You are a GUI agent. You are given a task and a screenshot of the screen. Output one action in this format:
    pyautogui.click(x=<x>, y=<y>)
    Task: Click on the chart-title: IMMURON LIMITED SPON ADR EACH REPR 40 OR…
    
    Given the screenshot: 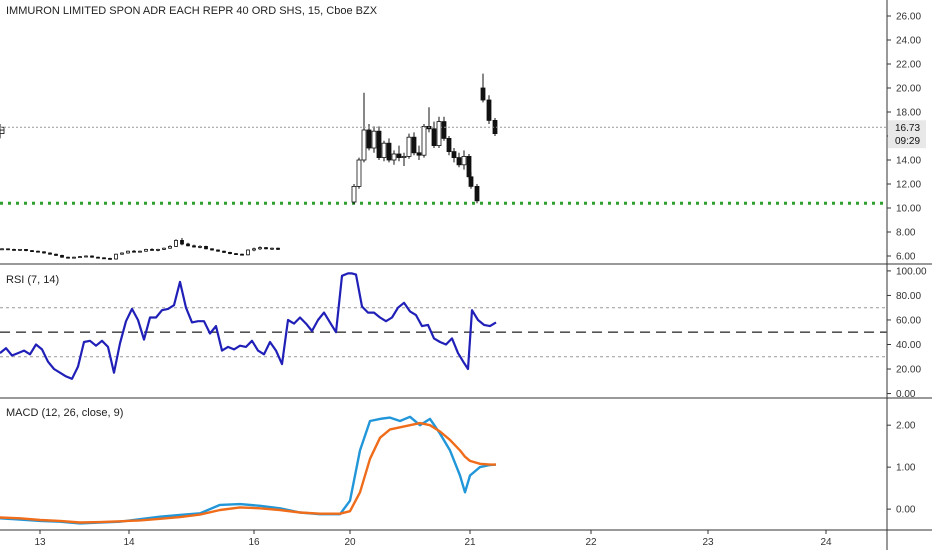 What is the action you would take?
    pyautogui.click(x=192, y=11)
    